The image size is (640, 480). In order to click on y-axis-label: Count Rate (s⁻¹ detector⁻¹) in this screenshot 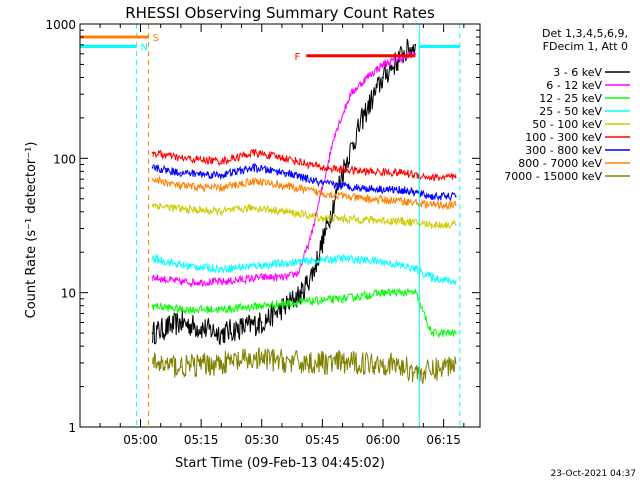, I will do `click(31, 230)`.